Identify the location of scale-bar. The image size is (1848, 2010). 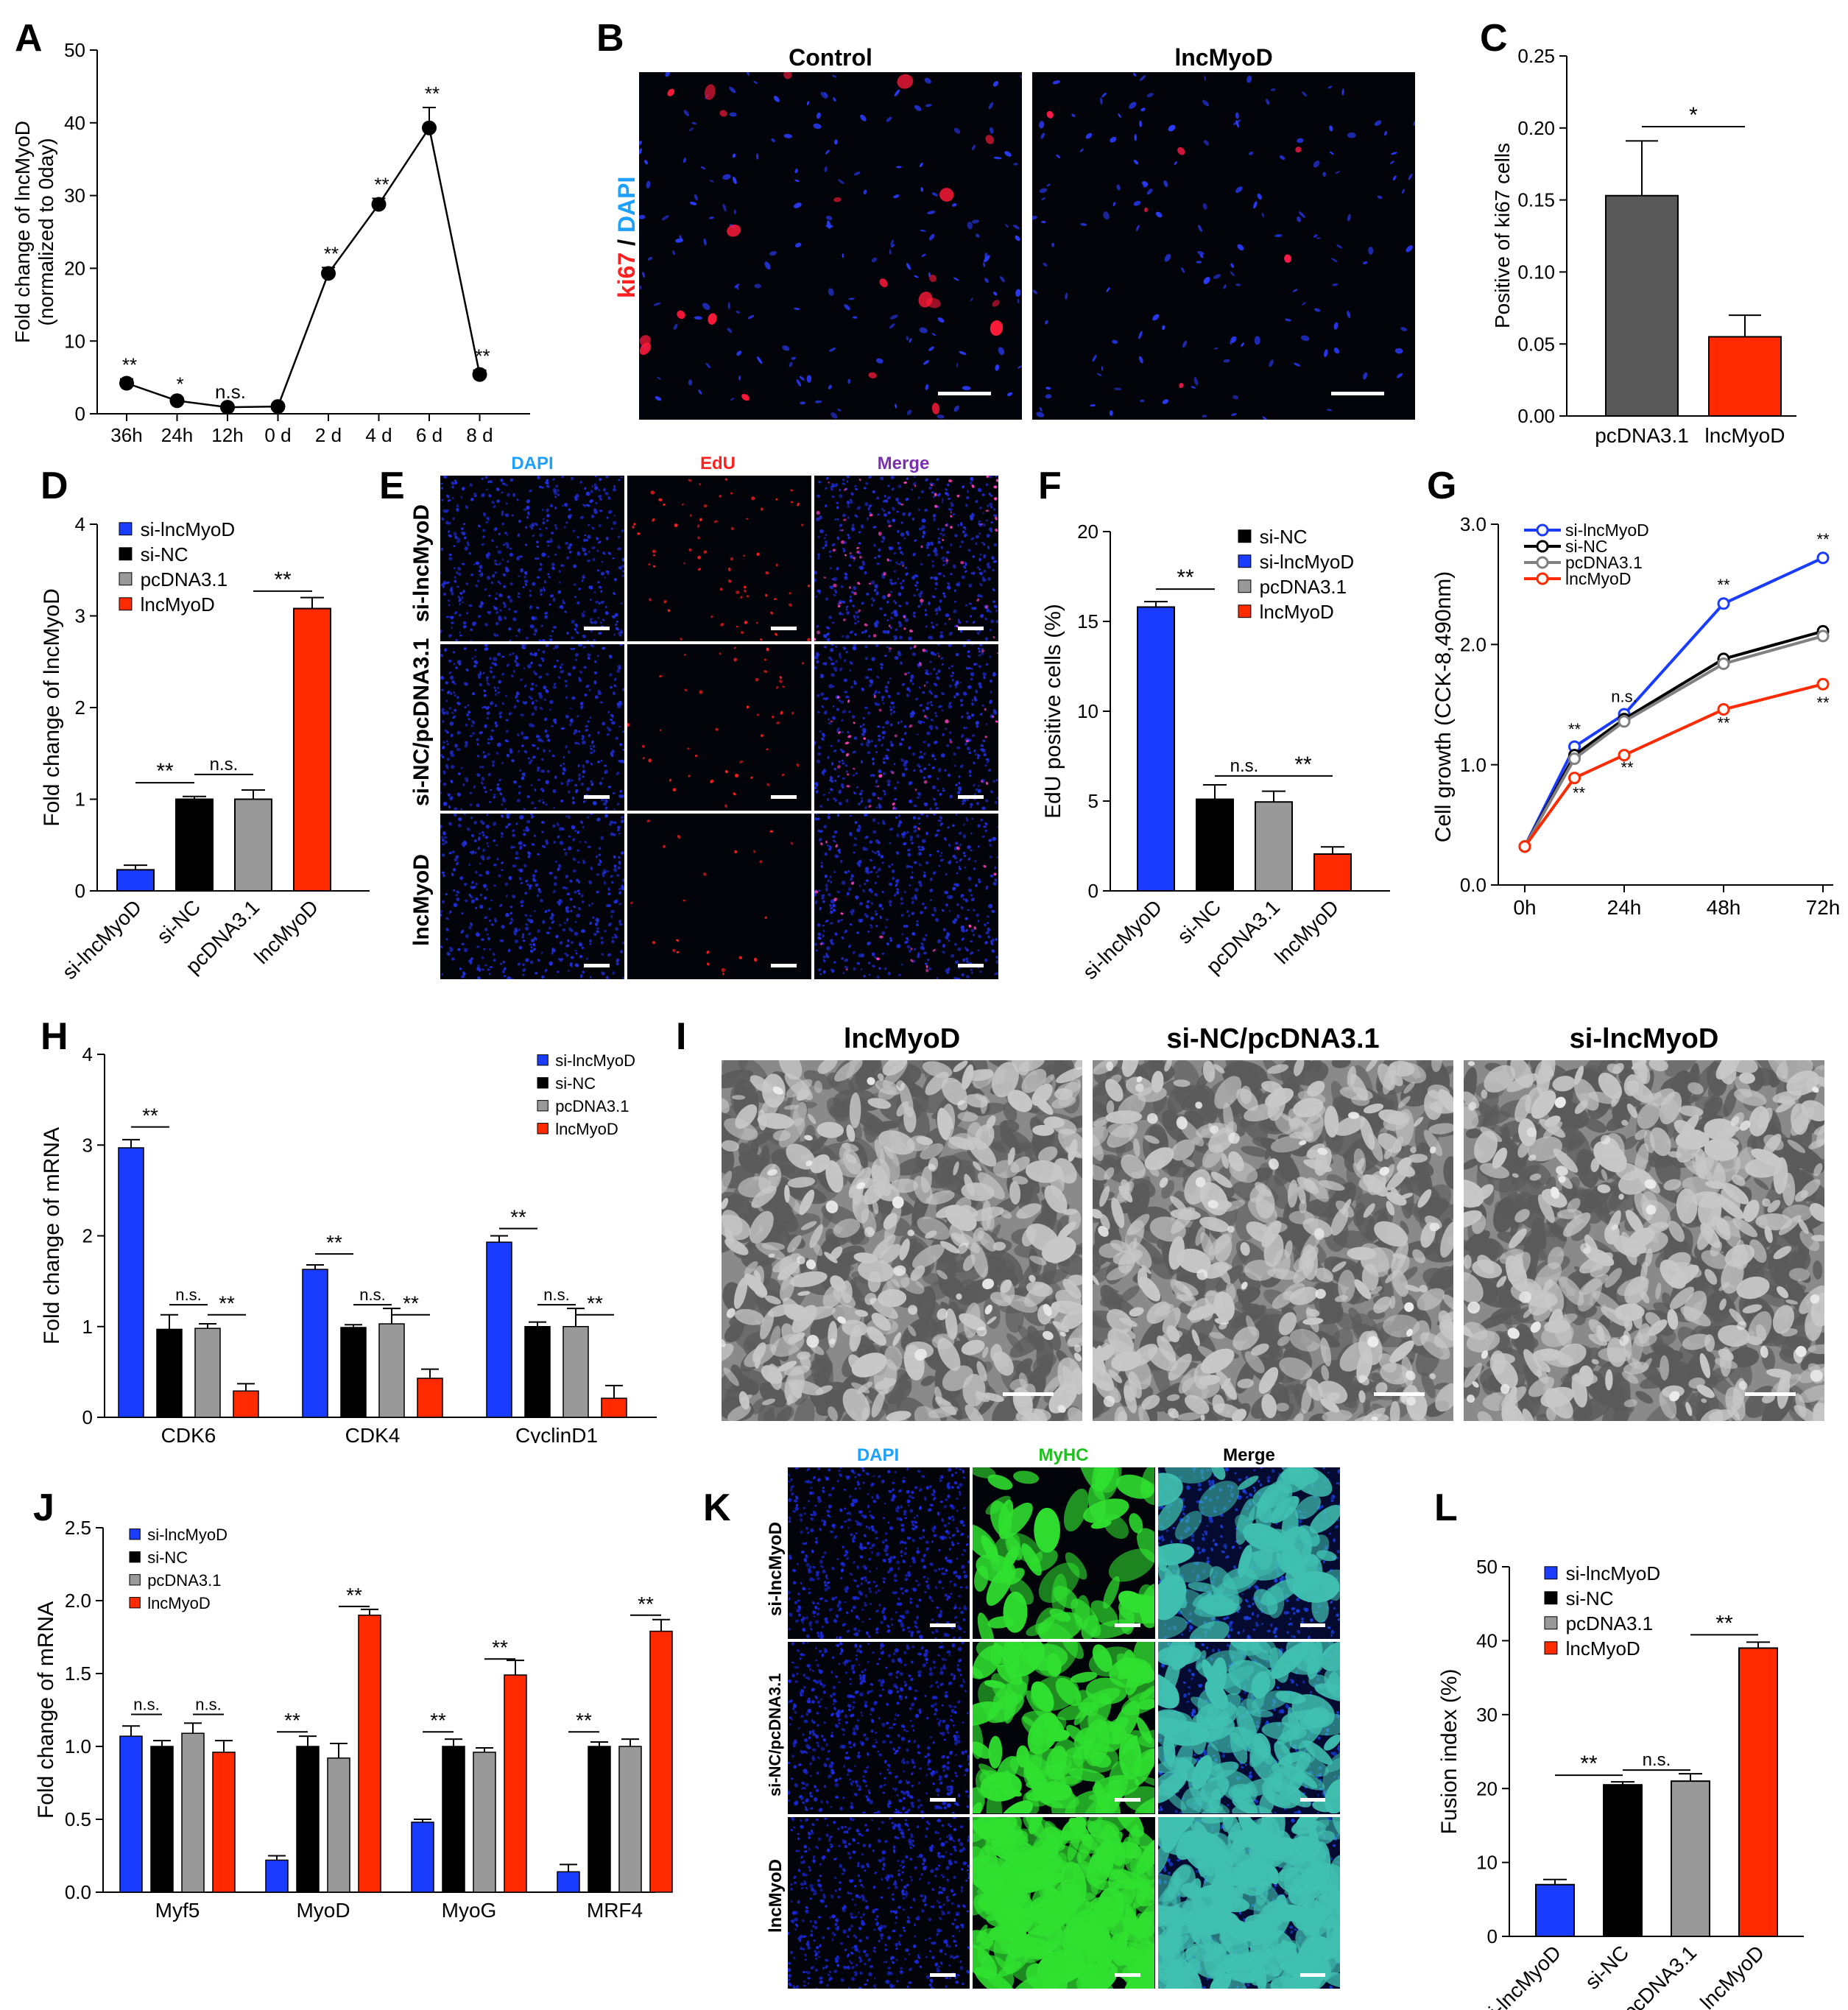
(597, 796).